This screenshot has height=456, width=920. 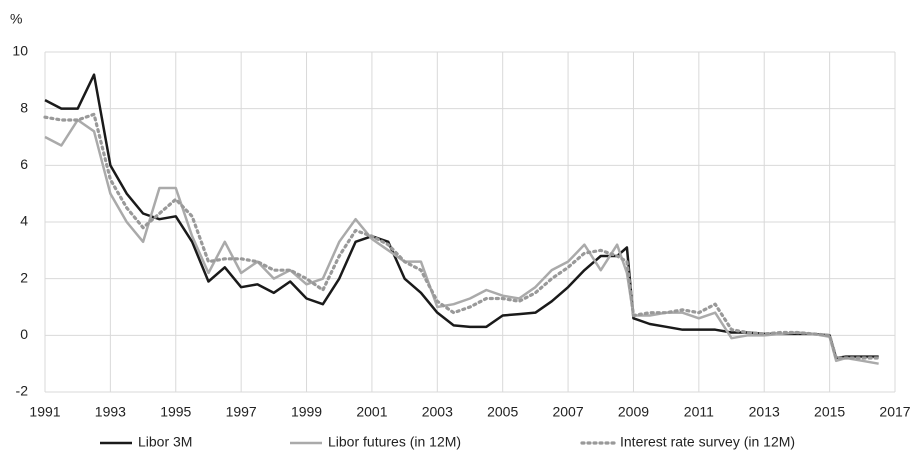 What do you see at coordinates (24, 164) in the screenshot?
I see `y-tick-label: 6` at bounding box center [24, 164].